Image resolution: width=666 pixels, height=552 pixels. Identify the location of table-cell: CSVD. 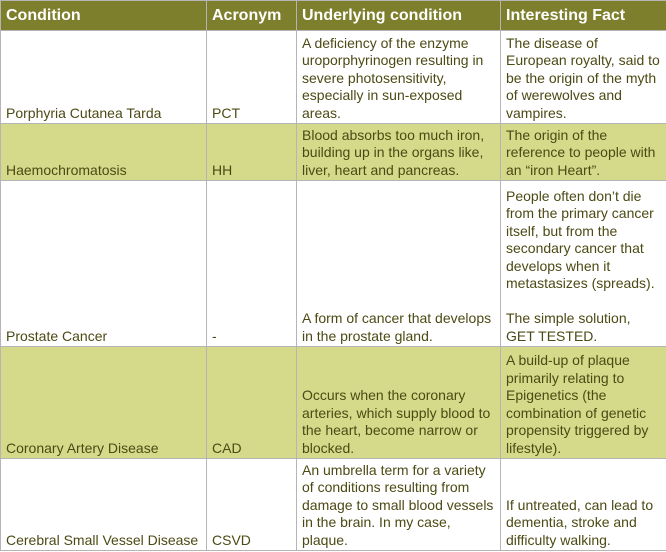
(251, 504).